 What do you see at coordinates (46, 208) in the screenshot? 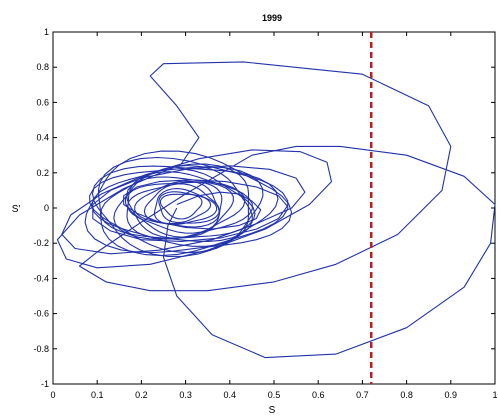
I see `y-tick-label: 0` at bounding box center [46, 208].